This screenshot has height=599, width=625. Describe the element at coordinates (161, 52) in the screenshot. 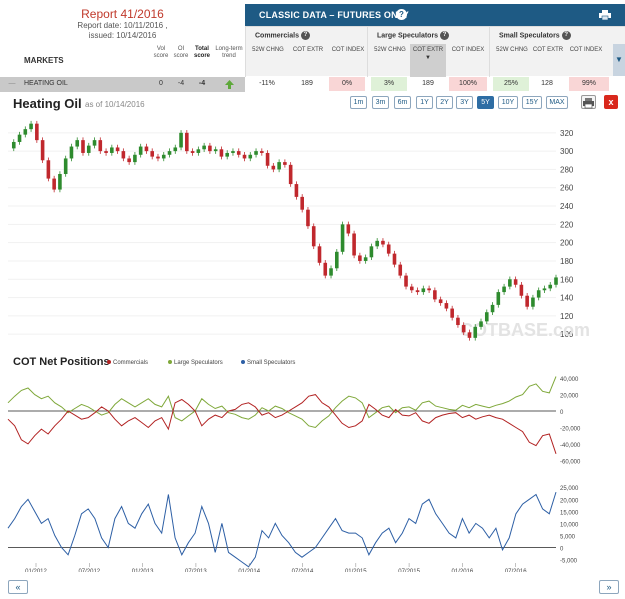

I see `vol-score-header: Vol score` at that location.